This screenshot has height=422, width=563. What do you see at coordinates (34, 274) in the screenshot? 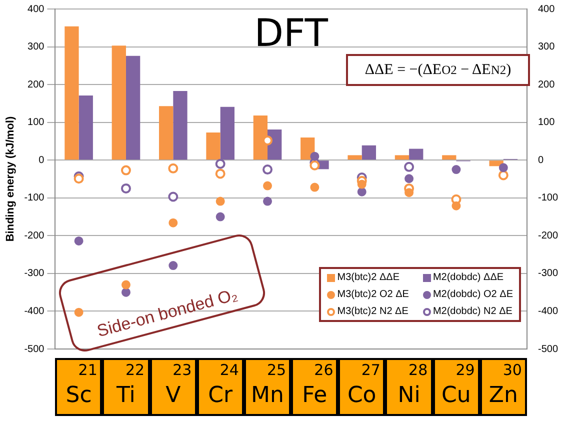
I see `y-tick-label: -300` at bounding box center [34, 274].